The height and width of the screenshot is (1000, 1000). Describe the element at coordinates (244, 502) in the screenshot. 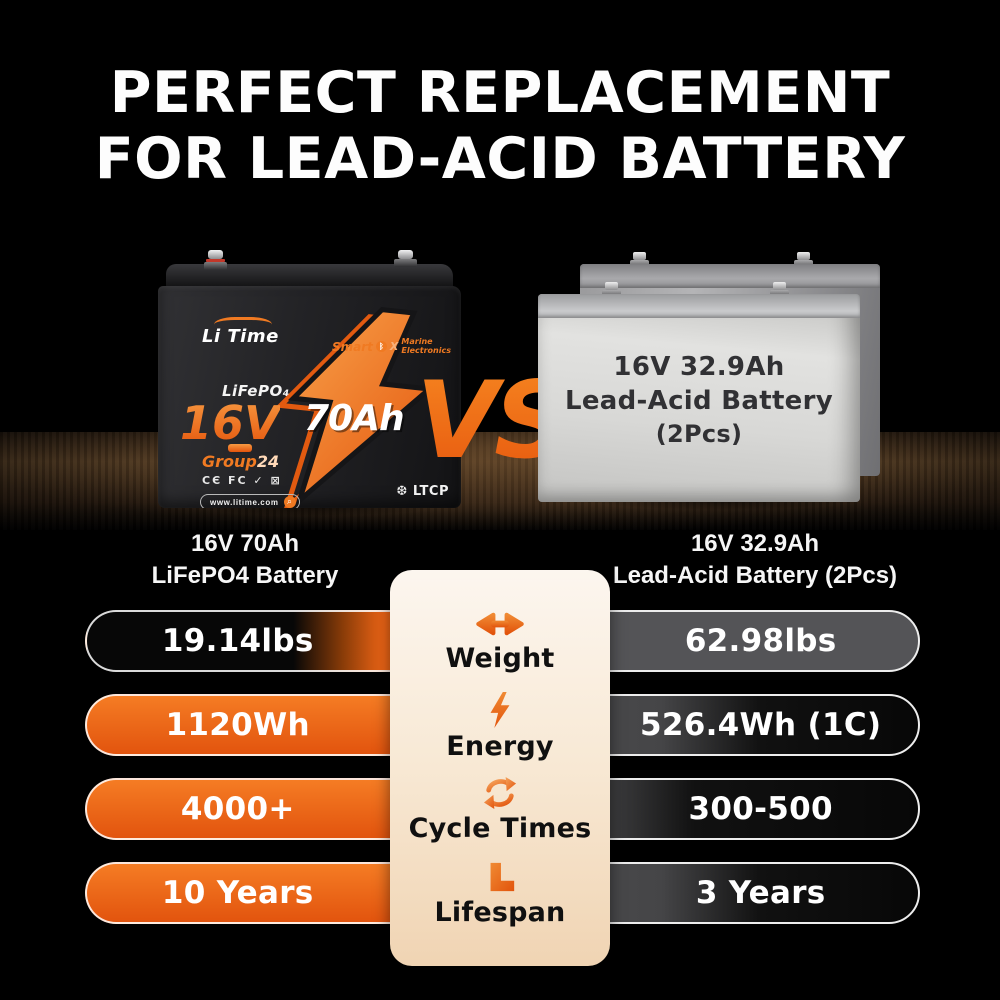

I see `website-url: www.litime.com` at that location.